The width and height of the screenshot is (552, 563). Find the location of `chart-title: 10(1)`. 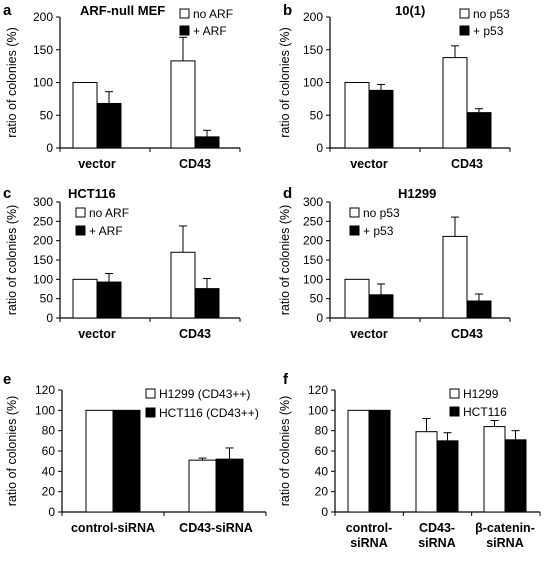

chart-title: 10(1) is located at coordinates (410, 10).